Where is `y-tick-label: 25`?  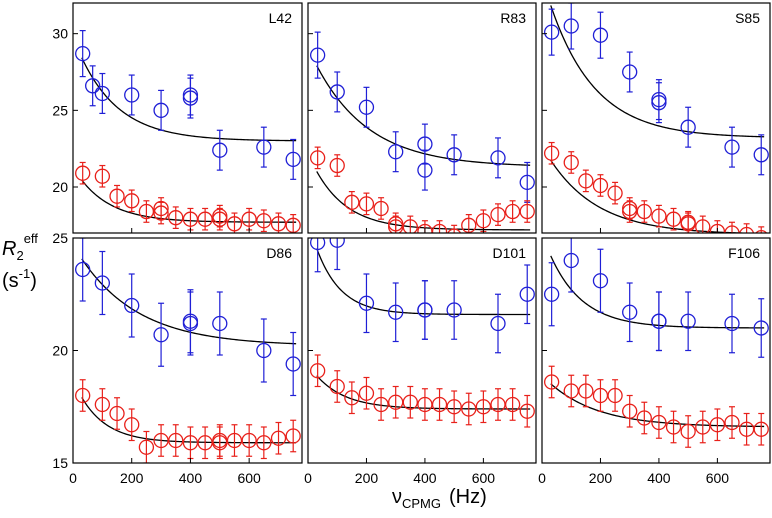 y-tick-label: 25 is located at coordinates (60, 238).